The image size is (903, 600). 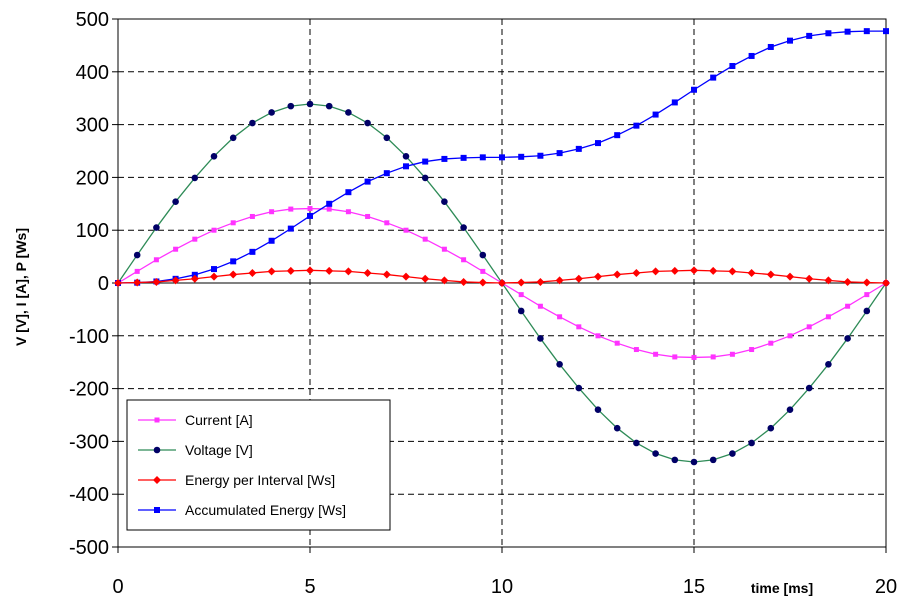 I want to click on x-axis-label: time [ms], so click(x=782, y=588).